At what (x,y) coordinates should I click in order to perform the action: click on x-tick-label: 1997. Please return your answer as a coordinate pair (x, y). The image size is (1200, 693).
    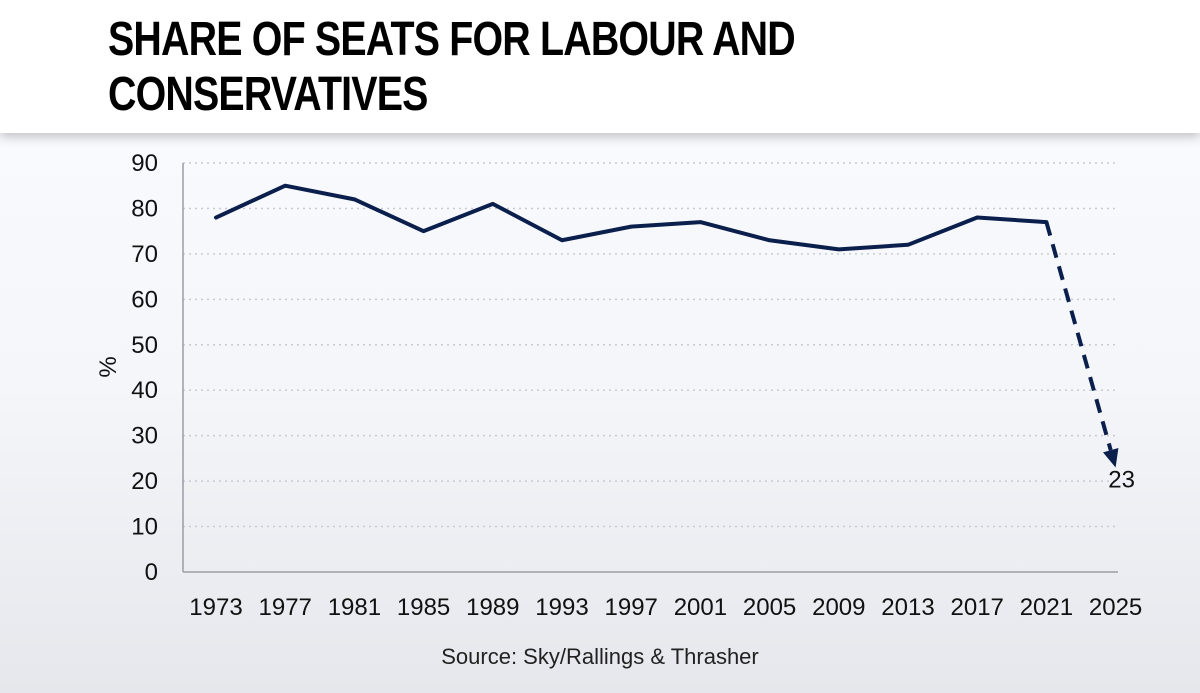
    Looking at the image, I should click on (631, 607).